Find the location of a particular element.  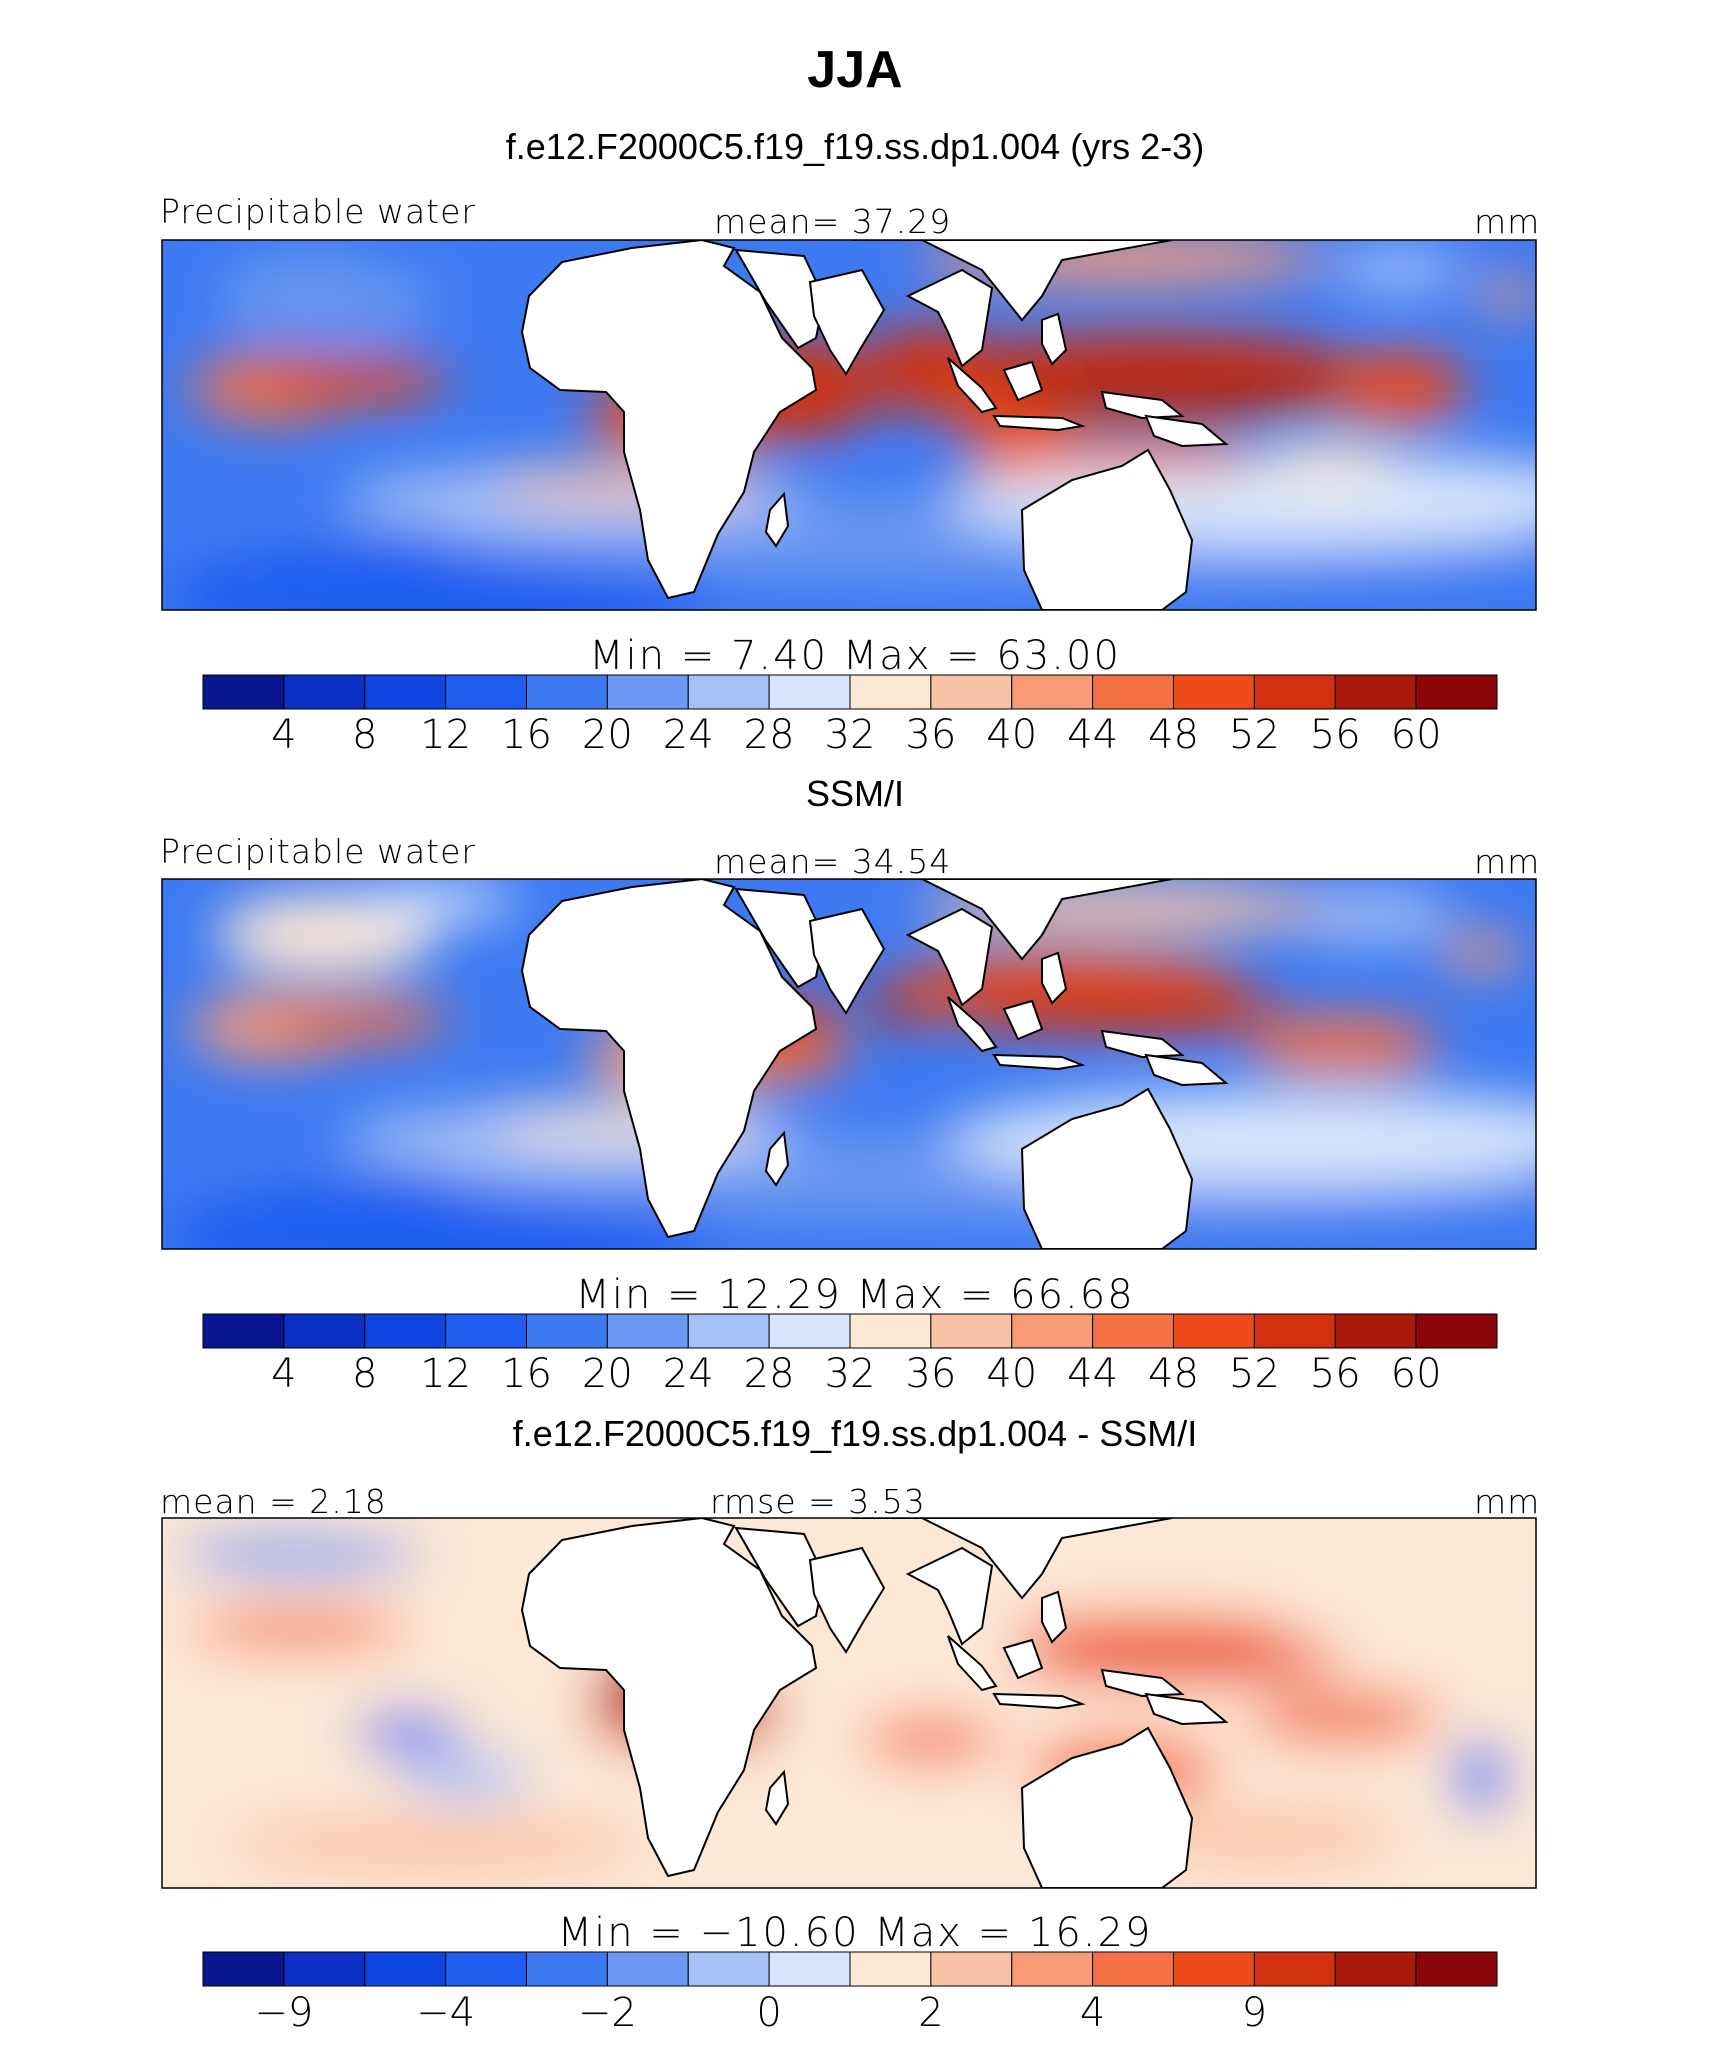

panel-2-units-label: mm is located at coordinates (1507, 861).